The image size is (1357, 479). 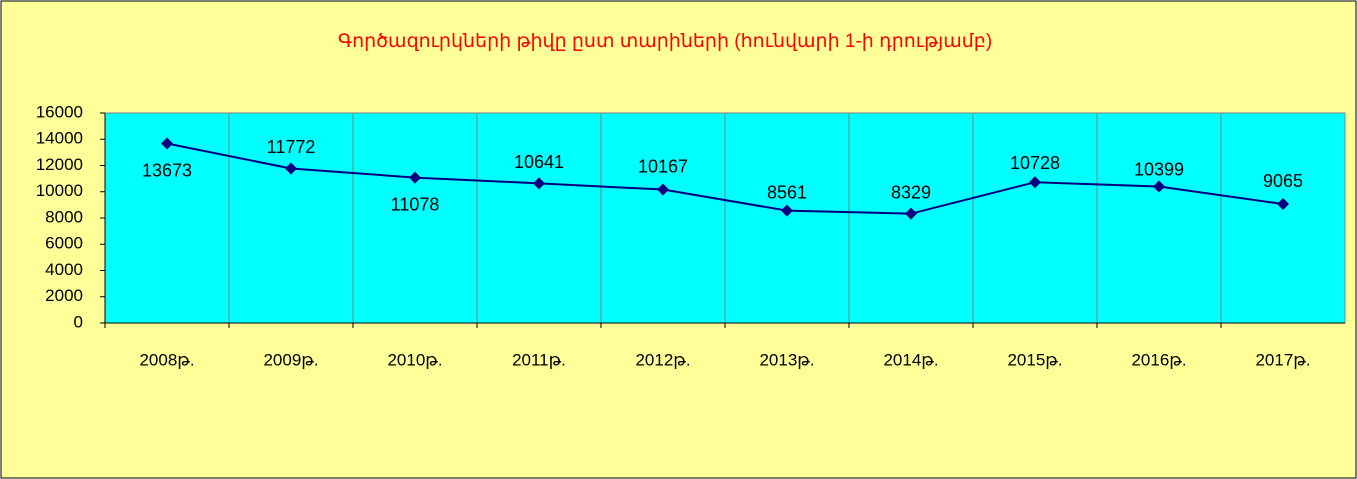 I want to click on x-tick-label: 2012թ., so click(x=662, y=359).